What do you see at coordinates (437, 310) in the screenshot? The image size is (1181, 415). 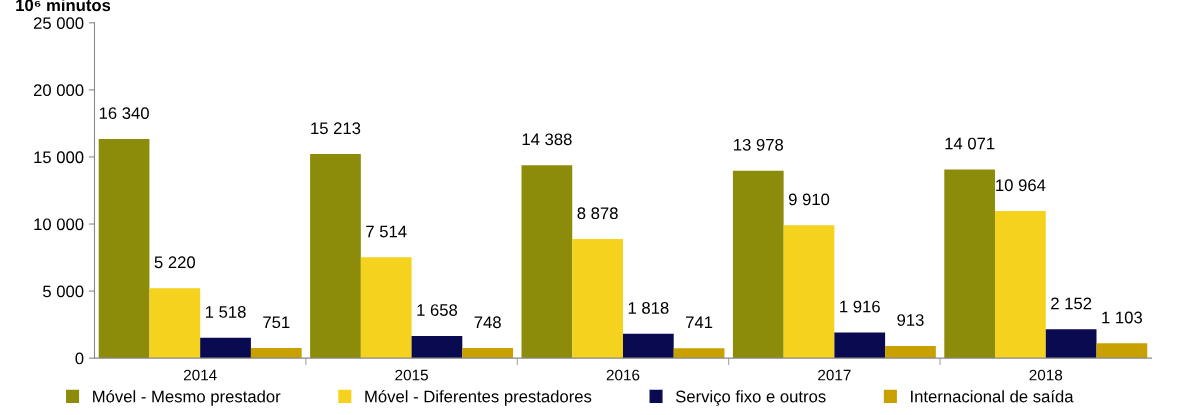 I see `data-label: 1 658` at bounding box center [437, 310].